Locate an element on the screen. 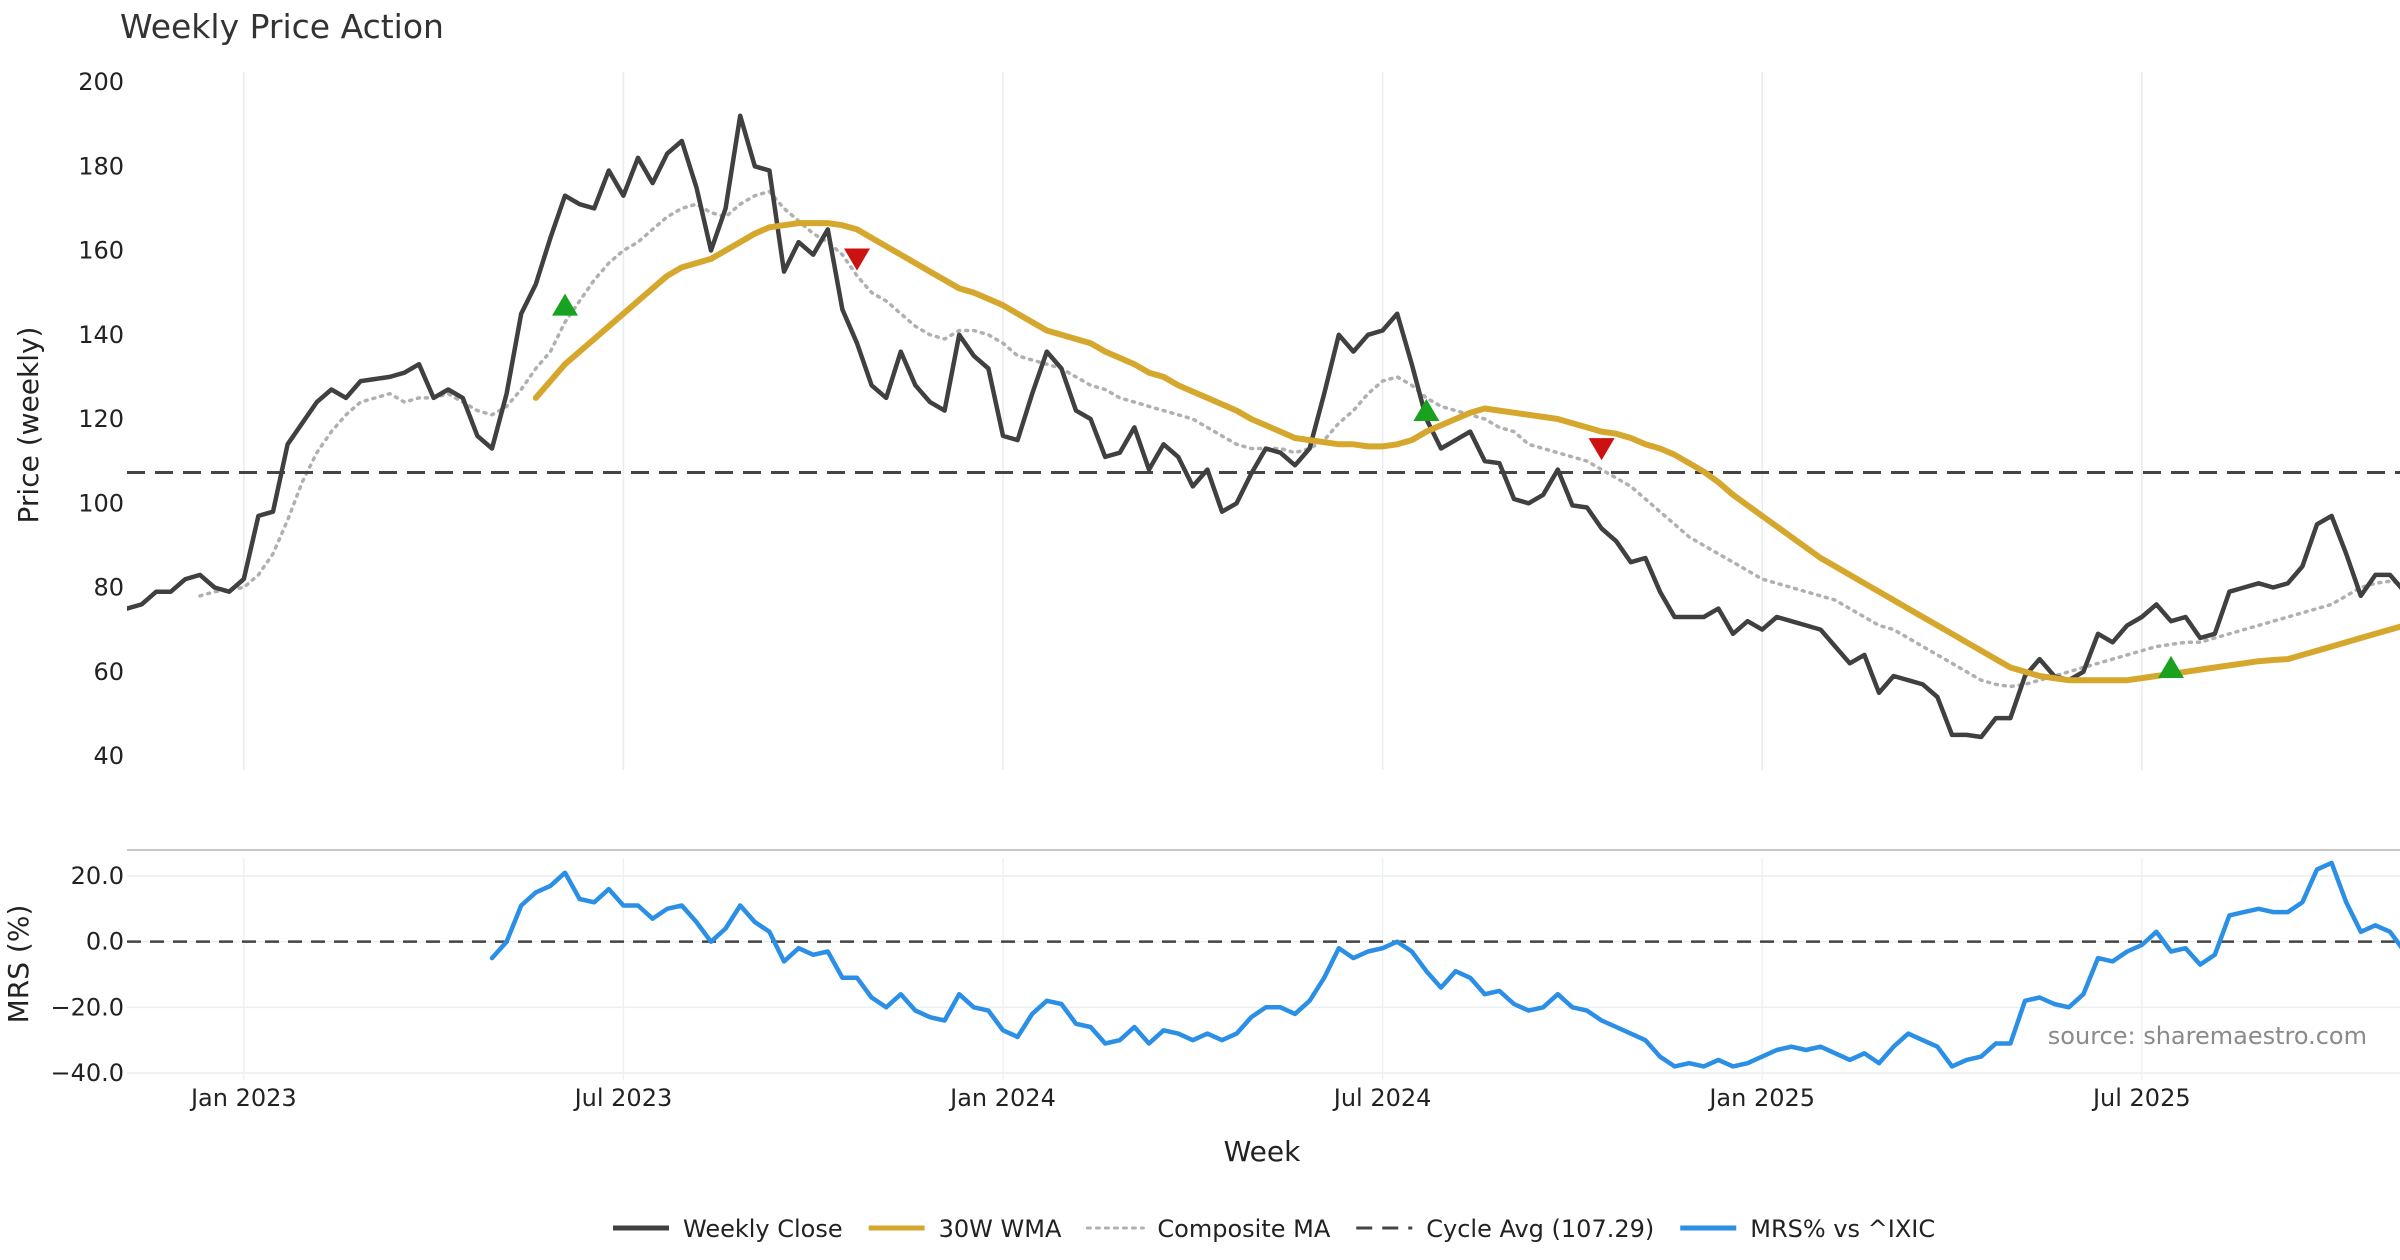 This screenshot has width=2400, height=1260. source-label: source: sharemaestro.com is located at coordinates (2207, 1036).